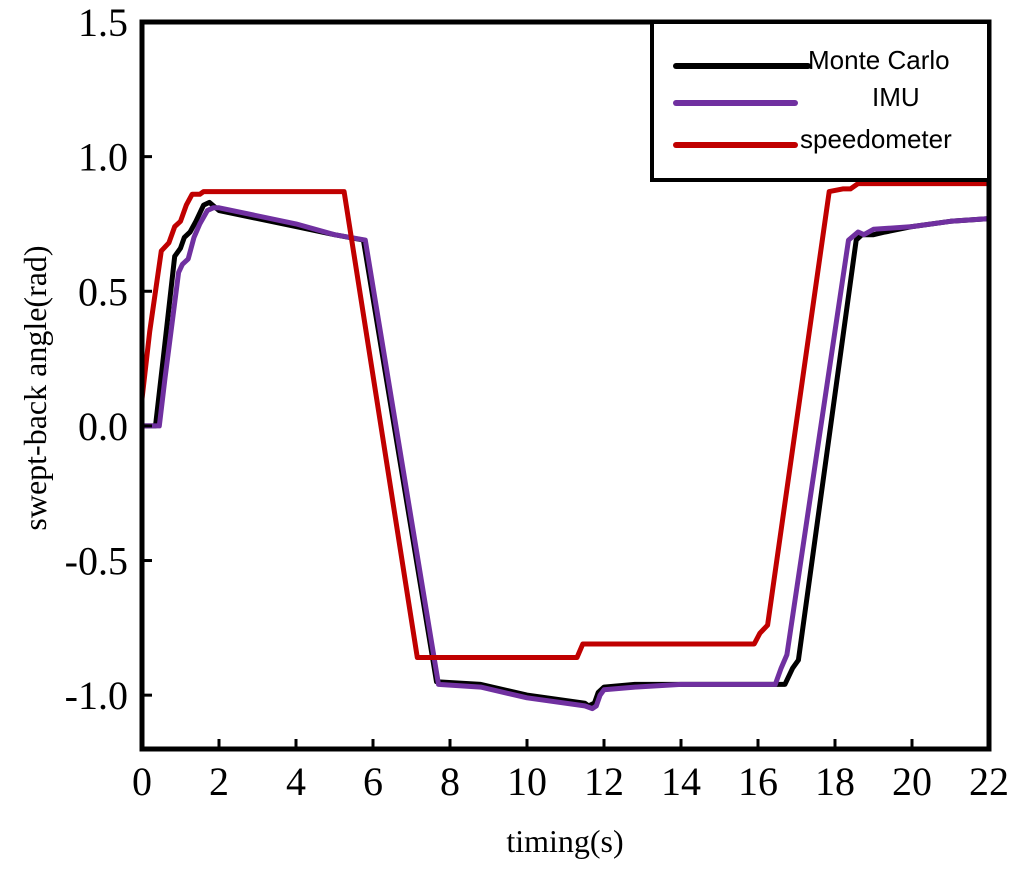 The height and width of the screenshot is (878, 1033). I want to click on x-tick-label: 18, so click(835, 781).